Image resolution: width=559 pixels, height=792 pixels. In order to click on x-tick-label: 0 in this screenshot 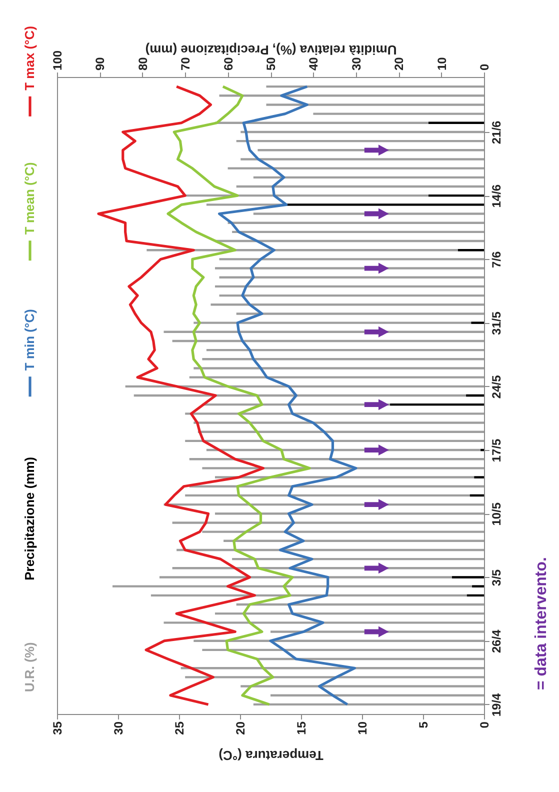, I will do `click(485, 724)`.